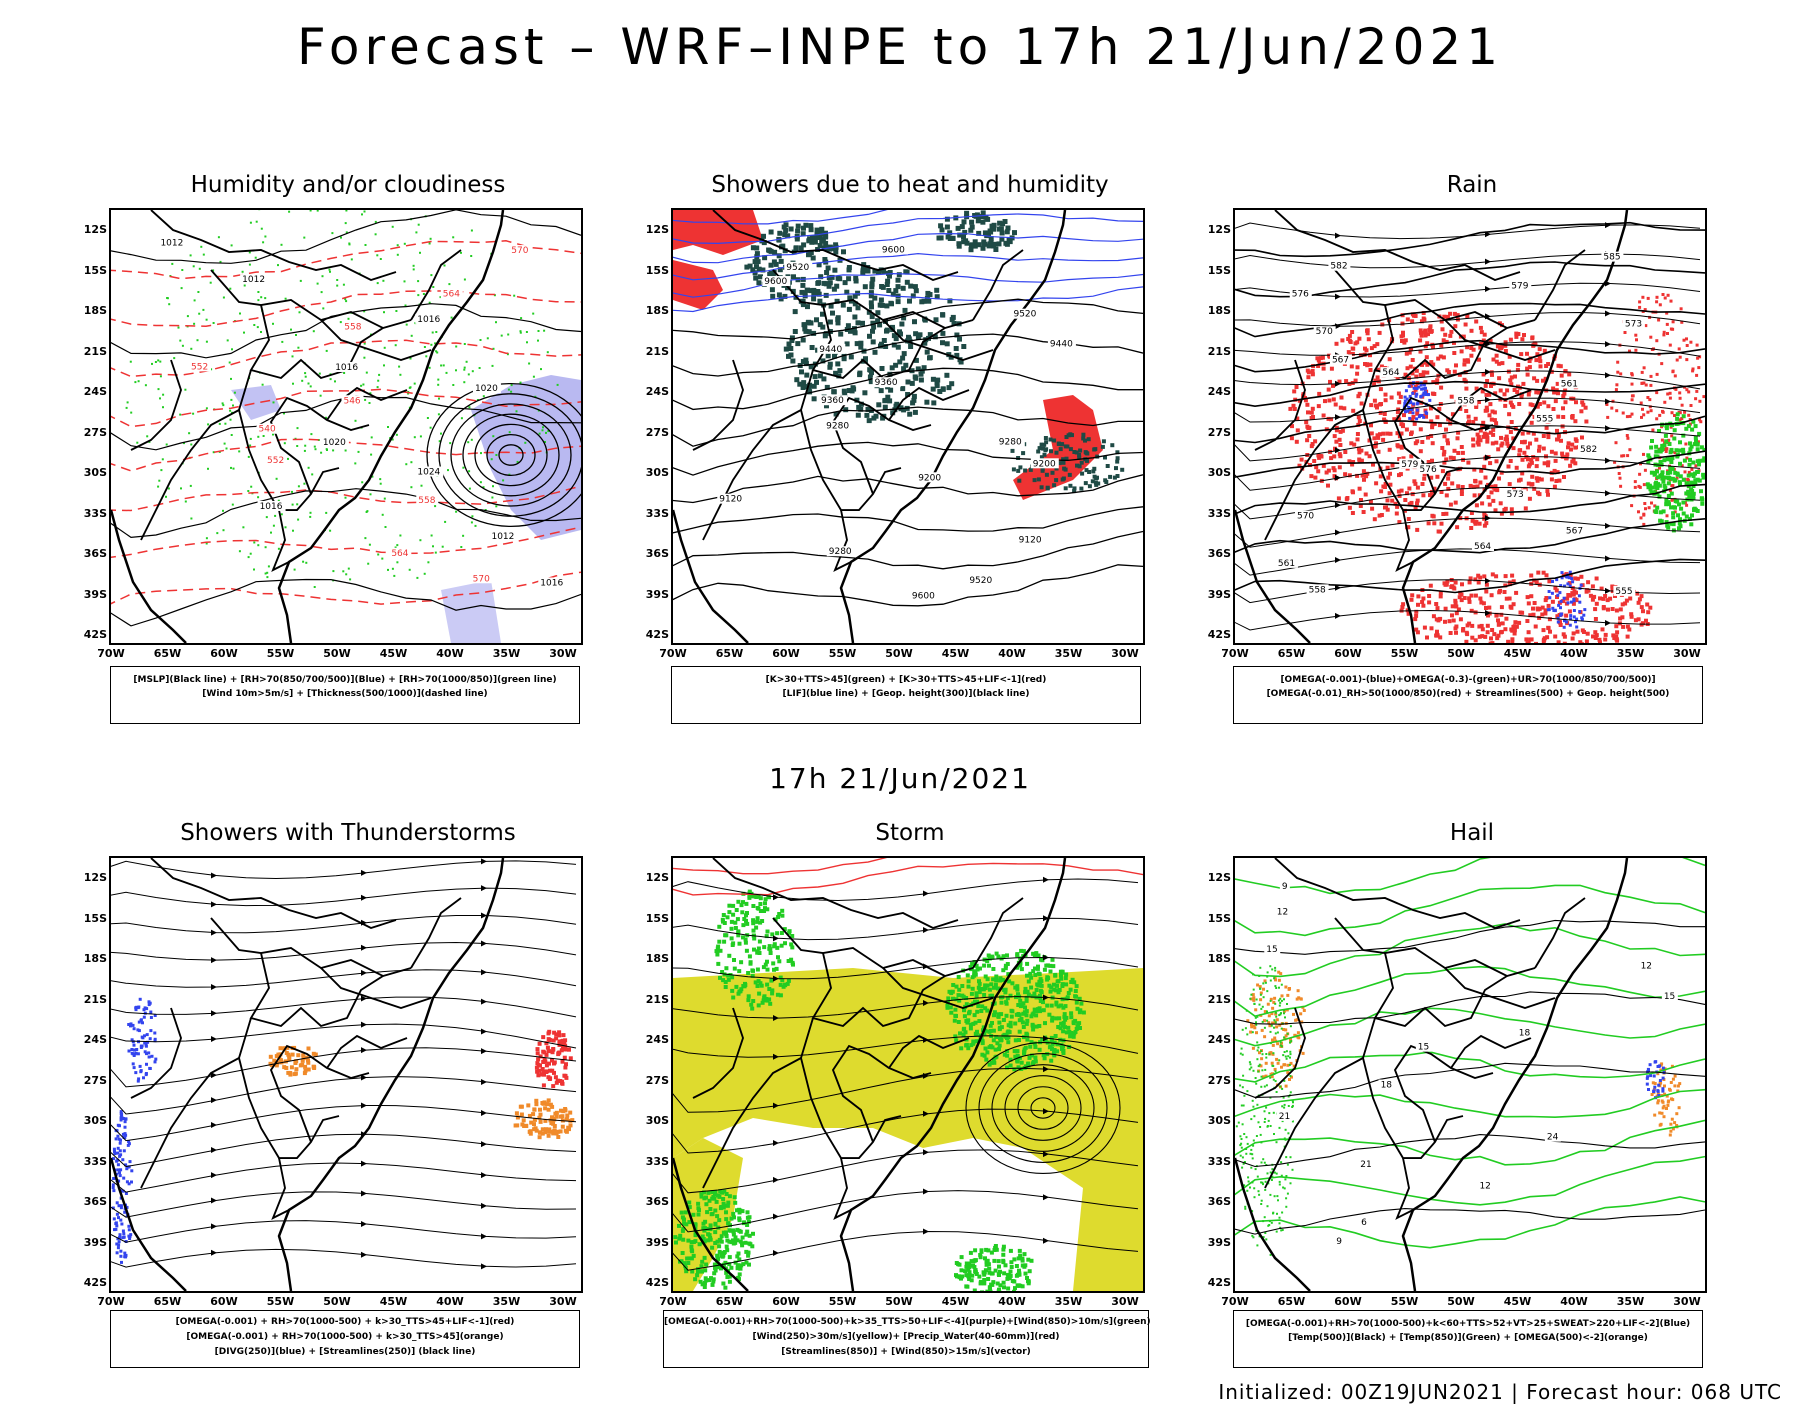  What do you see at coordinates (376, 340) in the screenshot?
I see `state-border` at bounding box center [376, 340].